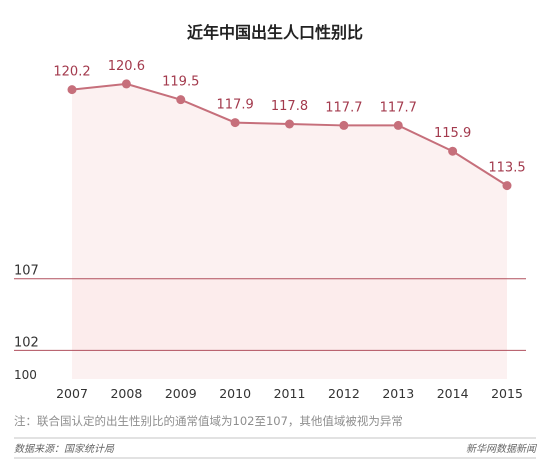 This screenshot has width=550, height=475. Describe the element at coordinates (235, 393) in the screenshot. I see `x-tick-2010: 2010` at that location.